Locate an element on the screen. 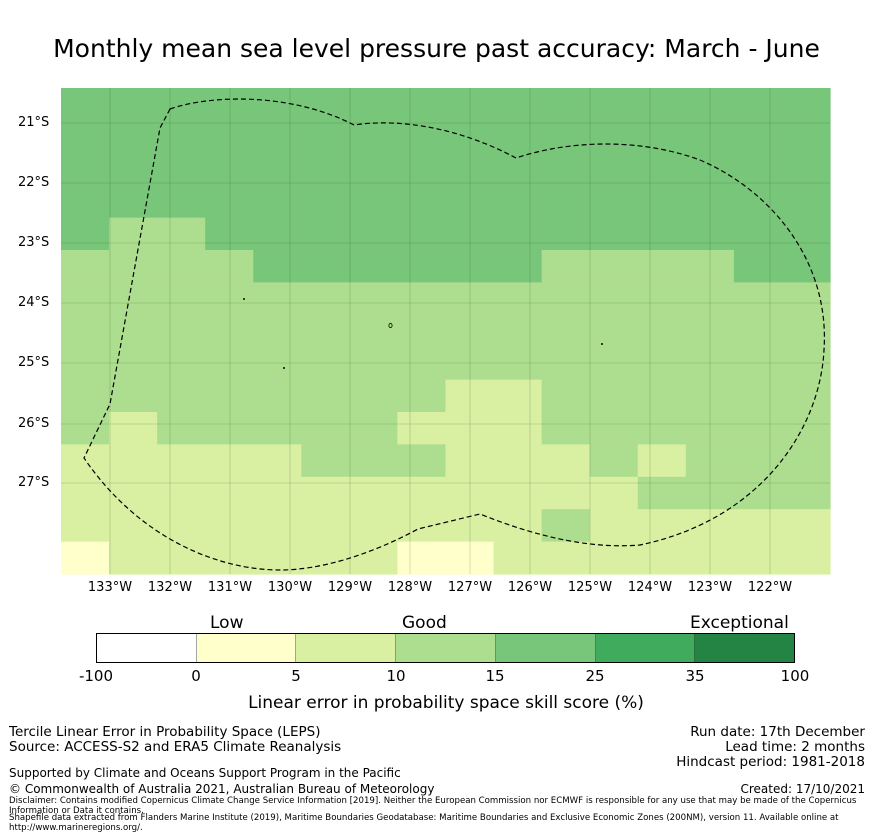 The height and width of the screenshot is (839, 873). run-date: Run date: 17th December is located at coordinates (777, 732).